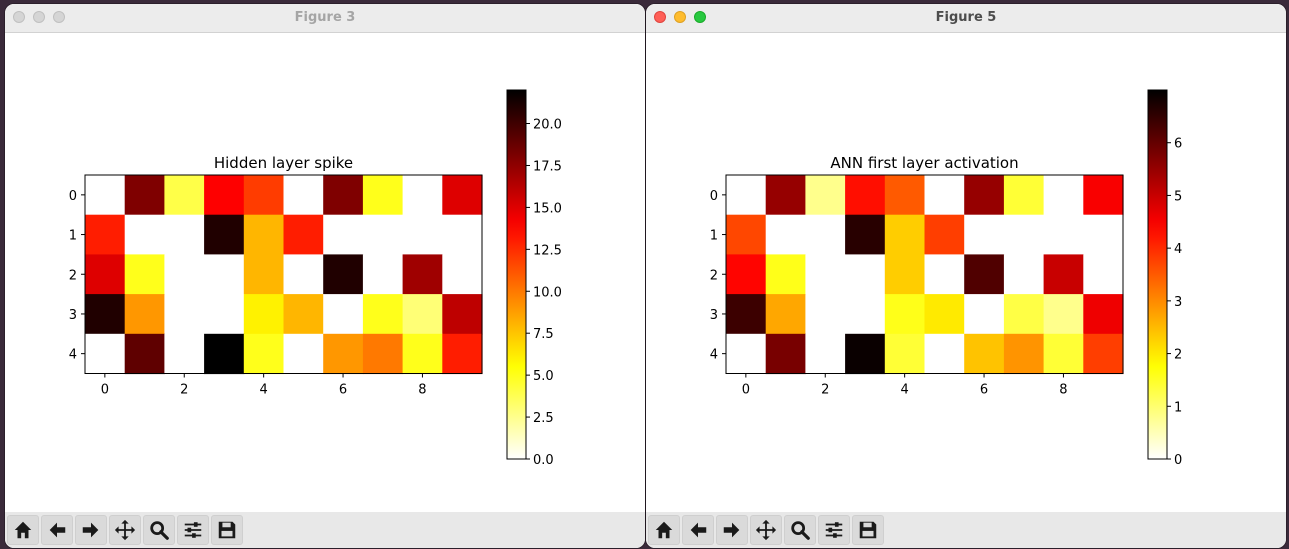  What do you see at coordinates (714, 196) in the screenshot?
I see `y-tick-label: 0` at bounding box center [714, 196].